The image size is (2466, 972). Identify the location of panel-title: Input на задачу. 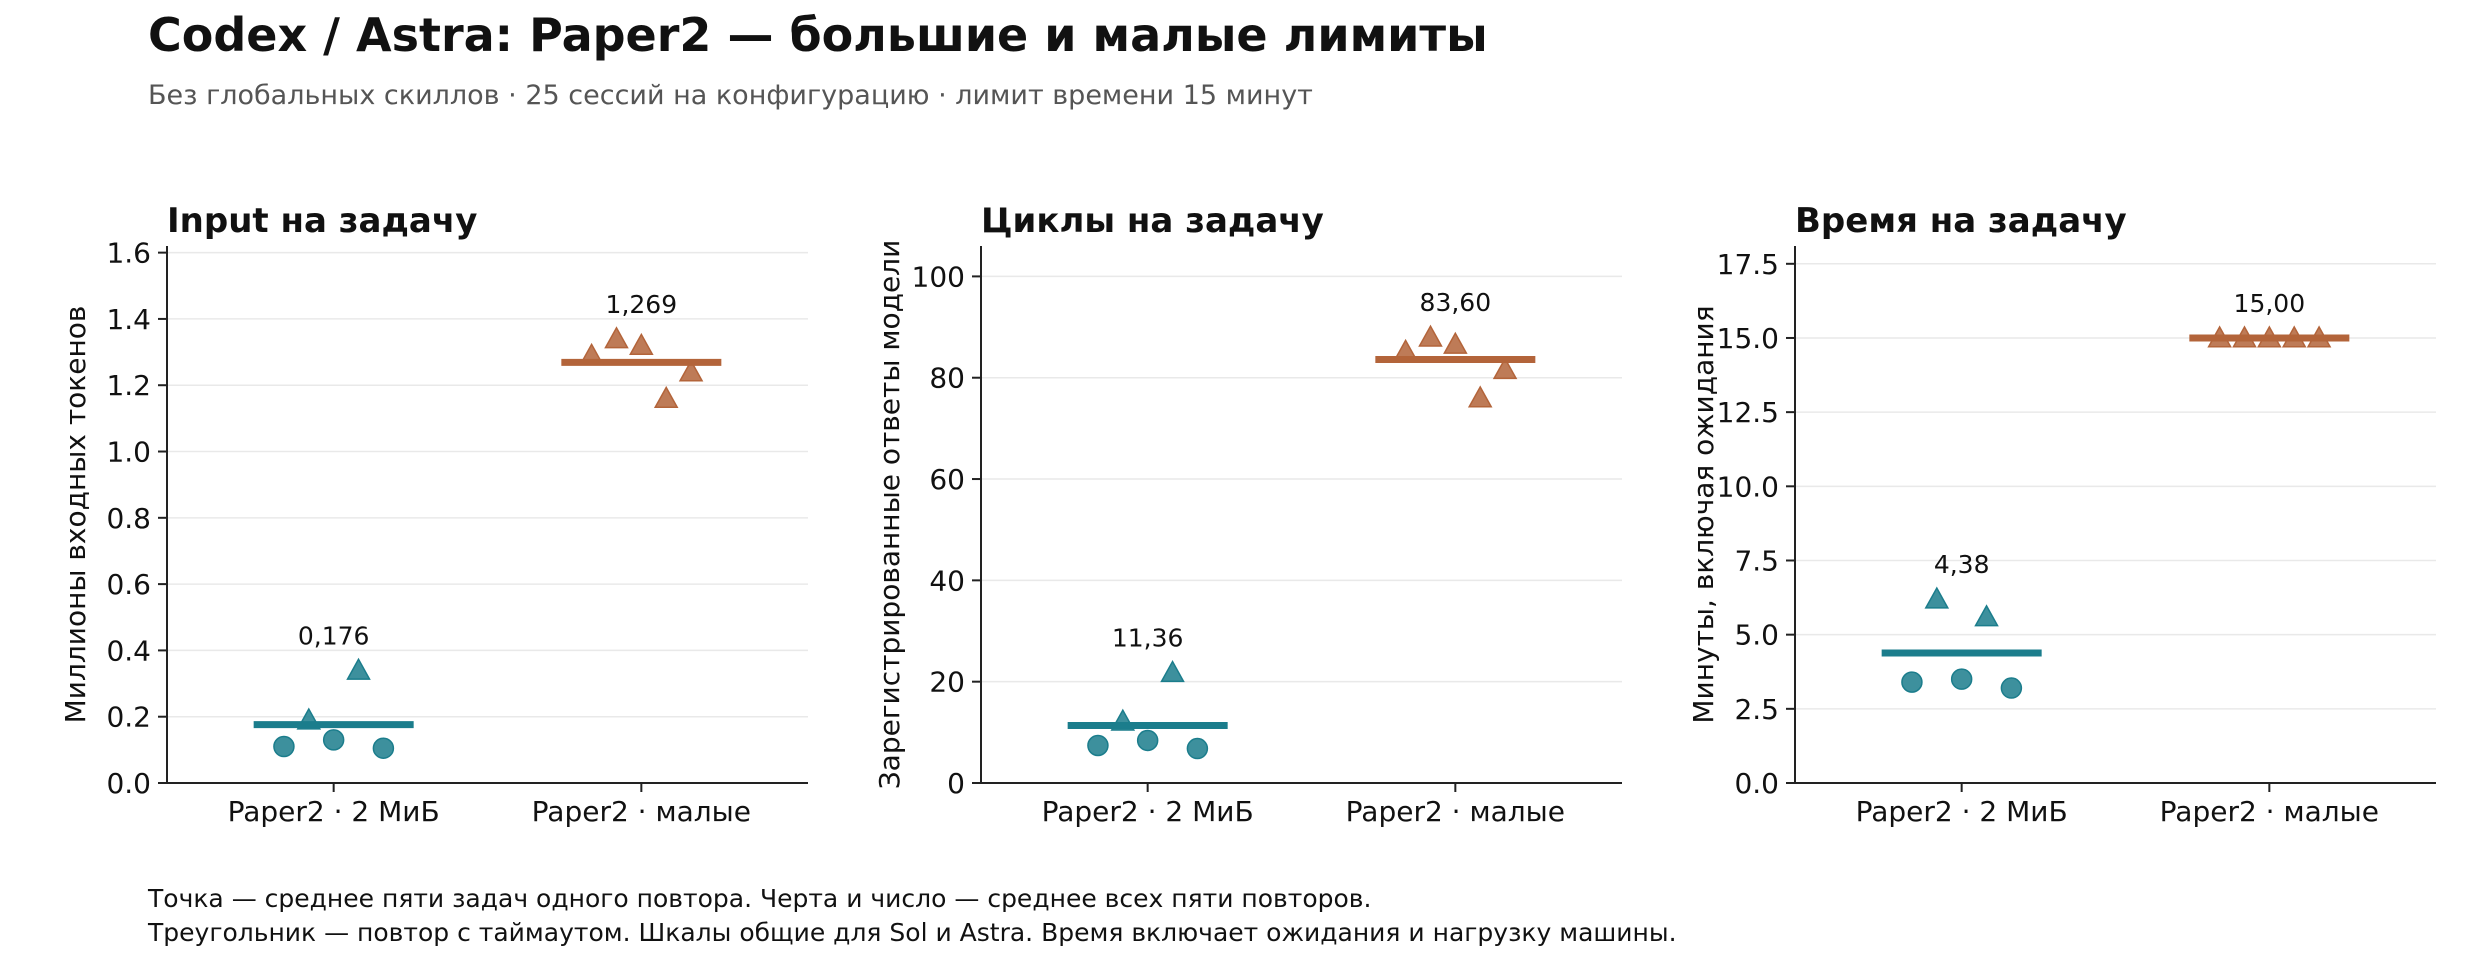
(322, 221).